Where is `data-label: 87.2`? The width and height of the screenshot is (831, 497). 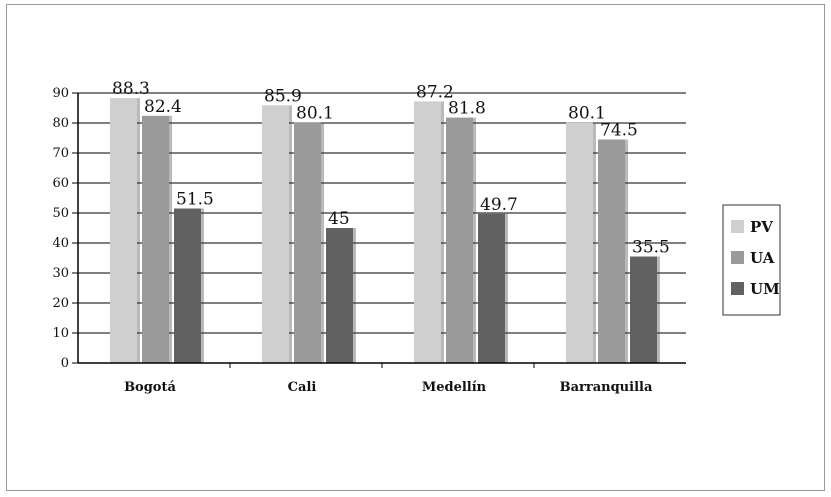
data-label: 87.2 is located at coordinates (435, 92).